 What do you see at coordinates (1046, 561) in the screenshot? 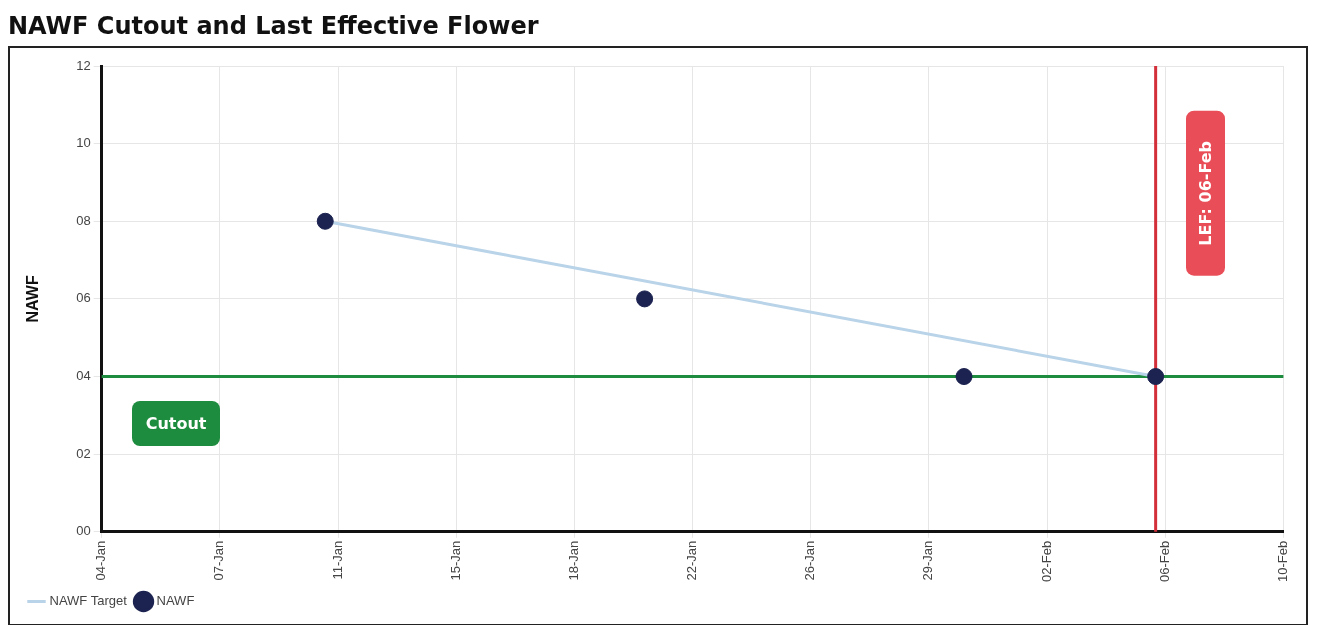
I see `x-tick-label: 02-Feb` at bounding box center [1046, 561].